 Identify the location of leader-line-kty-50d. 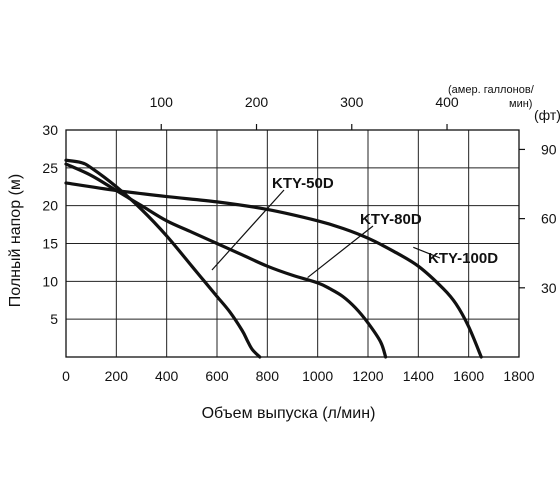
(248, 230).